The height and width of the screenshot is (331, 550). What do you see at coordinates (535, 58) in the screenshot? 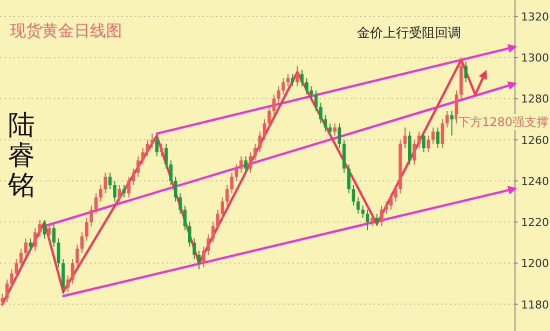
I see `y-tick-label: 1300` at bounding box center [535, 58].